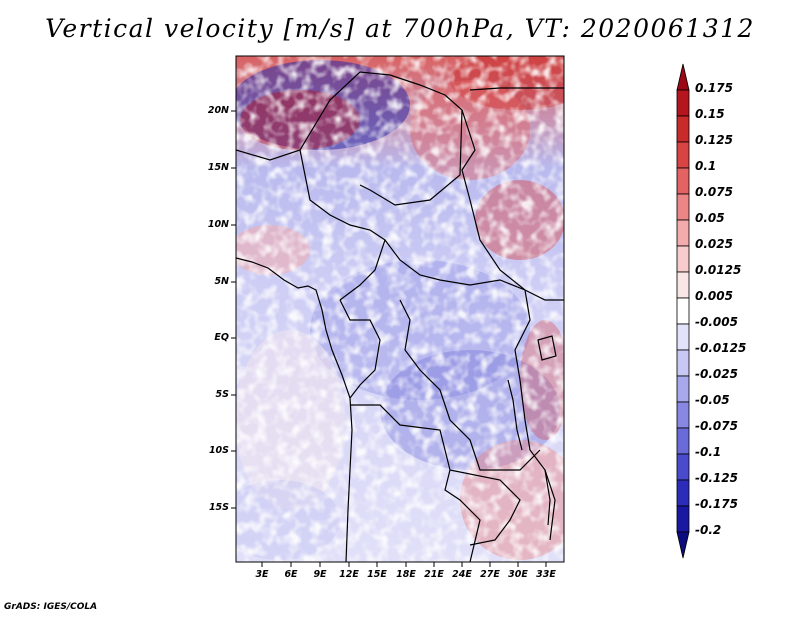 The height and width of the screenshot is (618, 800). Describe the element at coordinates (377, 574) in the screenshot. I see `lon-label-15e: 15E` at that location.